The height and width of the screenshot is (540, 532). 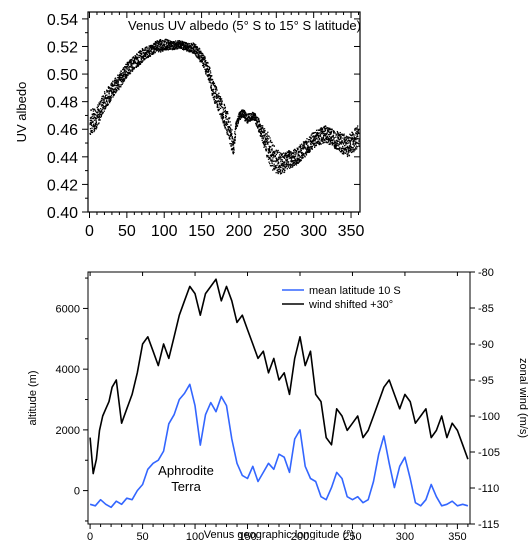 What do you see at coordinates (279, 534) in the screenshot?
I see `longitude-x-axis-label: Venus geographic longitude (°)` at bounding box center [279, 534].